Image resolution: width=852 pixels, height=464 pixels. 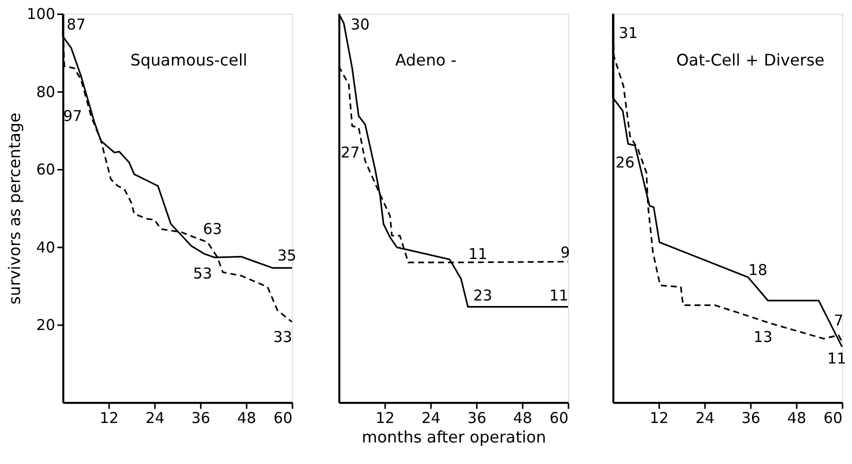 I want to click on annotation: 33, so click(x=282, y=337).